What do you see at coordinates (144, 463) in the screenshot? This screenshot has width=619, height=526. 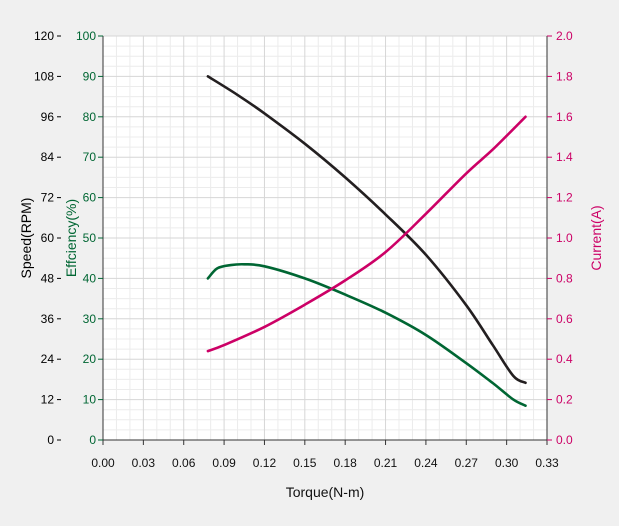 I see `x-tick-label: 0.03` at bounding box center [144, 463].